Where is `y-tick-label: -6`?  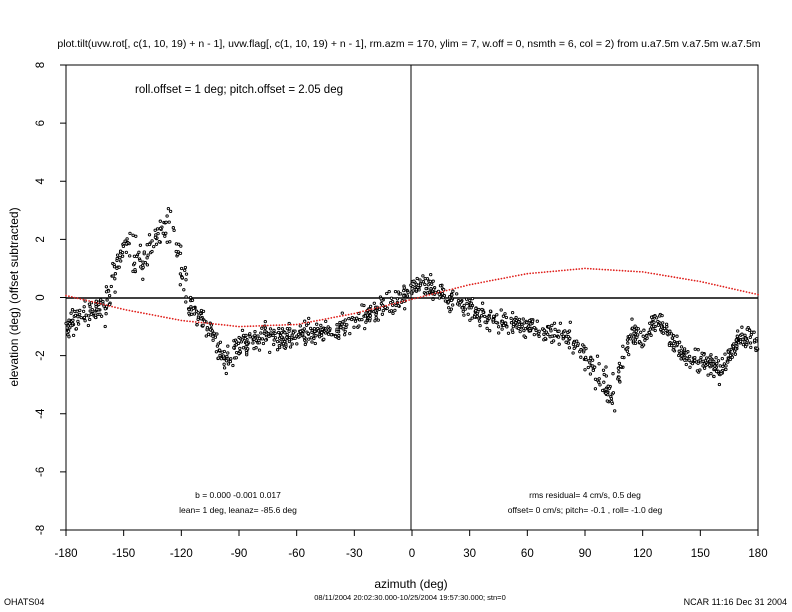
y-tick-label: -6 is located at coordinates (41, 472).